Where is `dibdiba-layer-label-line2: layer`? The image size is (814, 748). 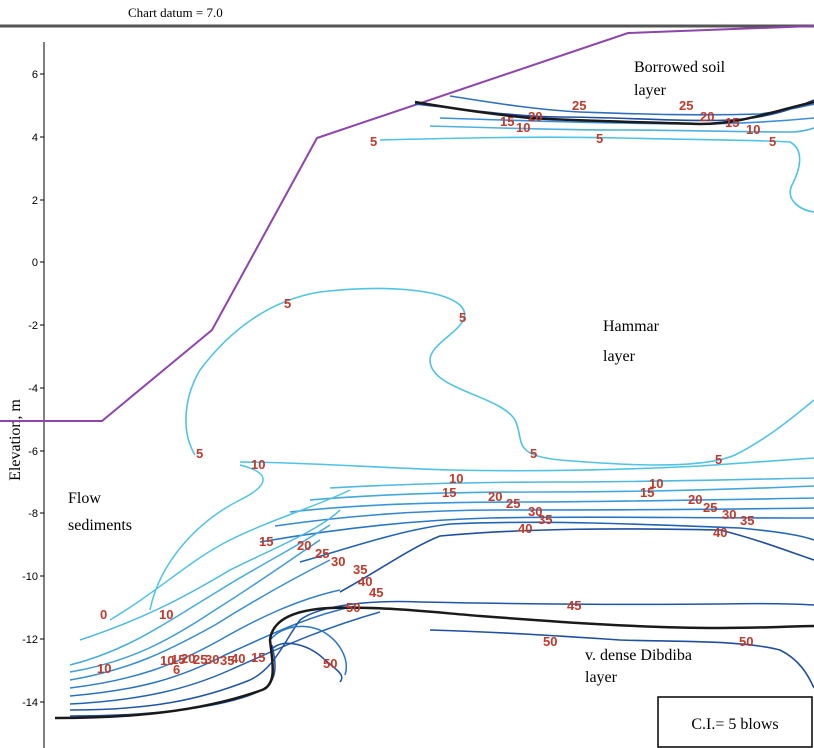
dibdiba-layer-label-line2: layer is located at coordinates (601, 677).